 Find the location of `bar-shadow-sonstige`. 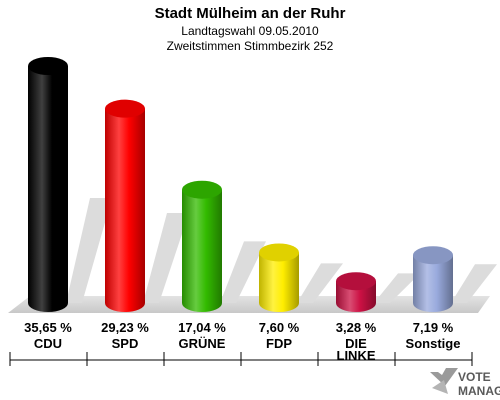

bar-shadow-sonstige is located at coordinates (474, 283).